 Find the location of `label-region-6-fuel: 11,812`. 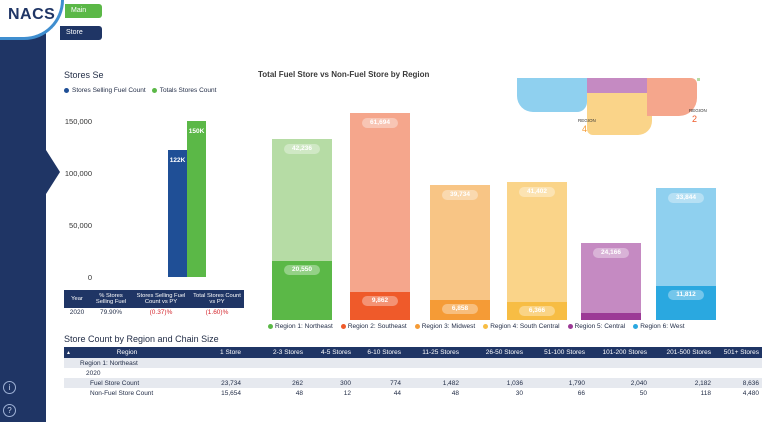

label-region-6-fuel: 11,812 is located at coordinates (686, 294).